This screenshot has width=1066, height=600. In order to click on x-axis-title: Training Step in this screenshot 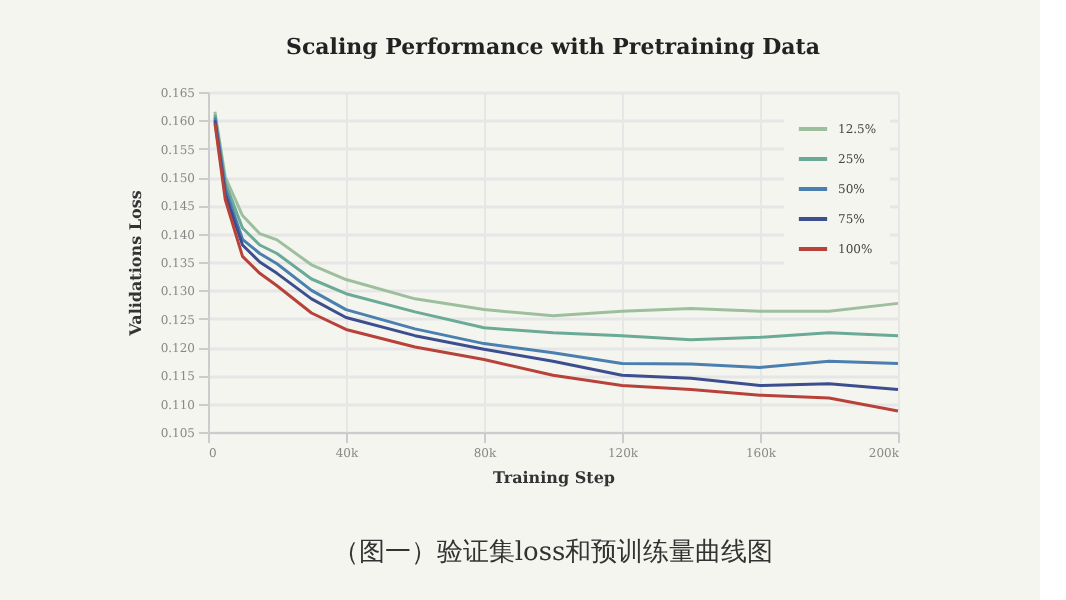, I will do `click(554, 477)`.